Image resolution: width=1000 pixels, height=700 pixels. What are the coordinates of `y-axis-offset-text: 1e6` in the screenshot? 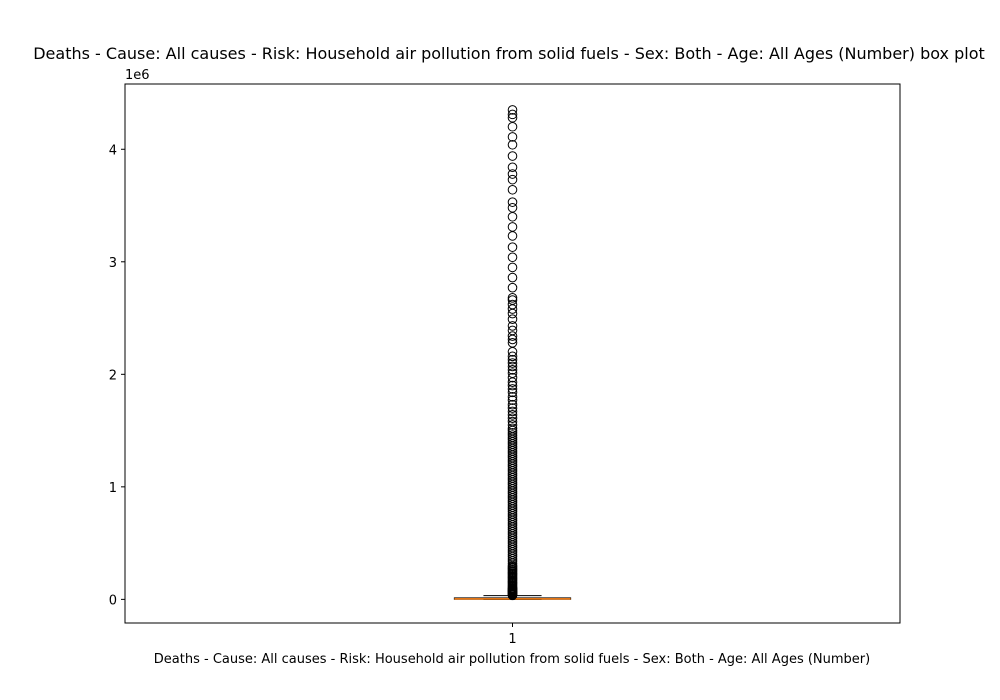 It's located at (137, 75).